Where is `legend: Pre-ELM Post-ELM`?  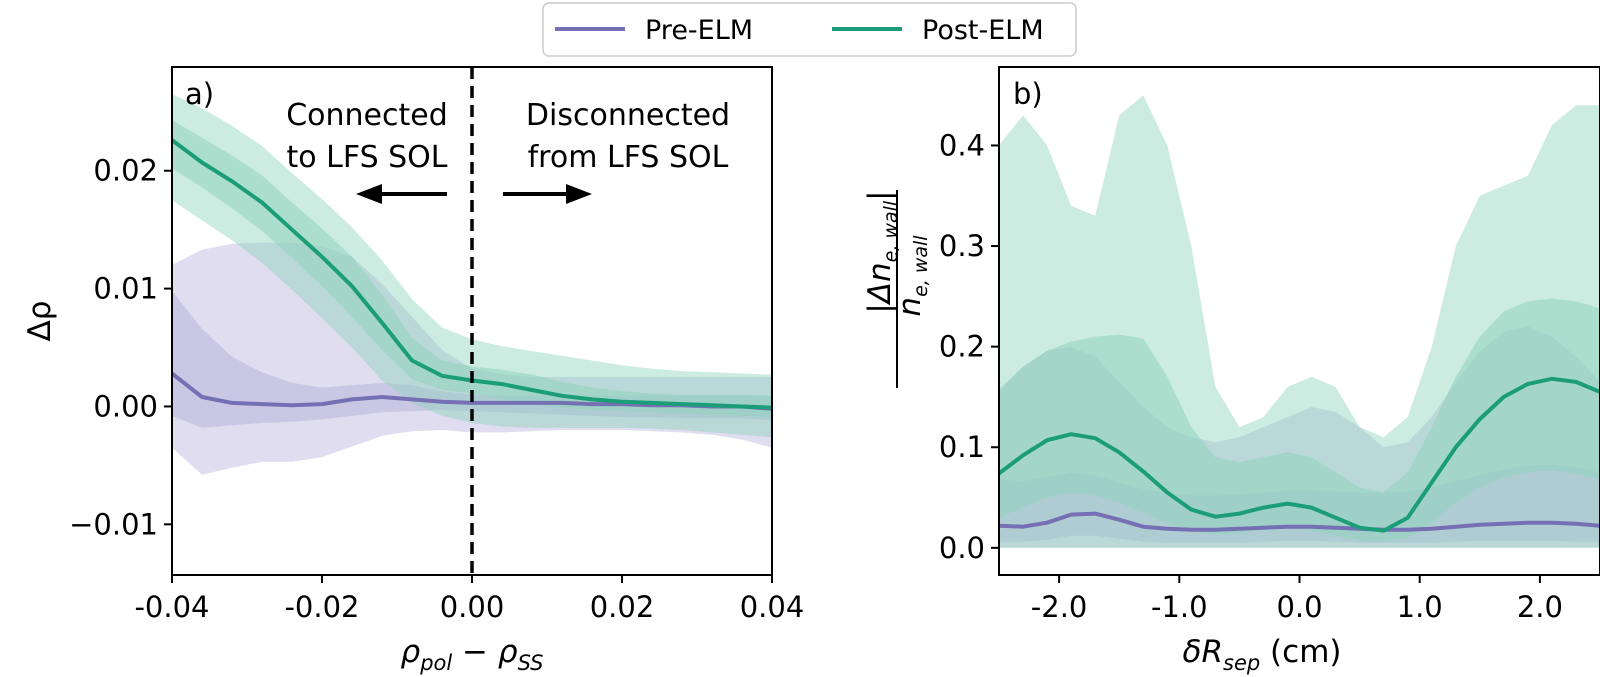
legend: Pre-ELM Post-ELM is located at coordinates (809, 29).